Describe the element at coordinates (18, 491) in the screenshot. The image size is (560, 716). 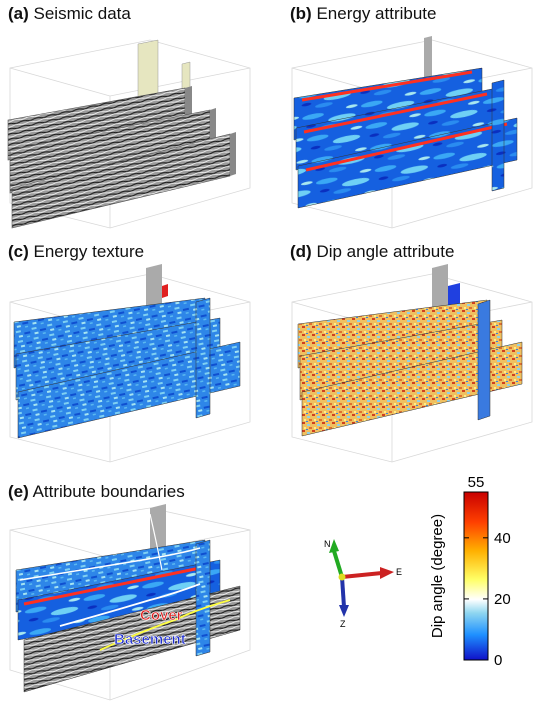
I see `panel-e-label: (e)` at that location.